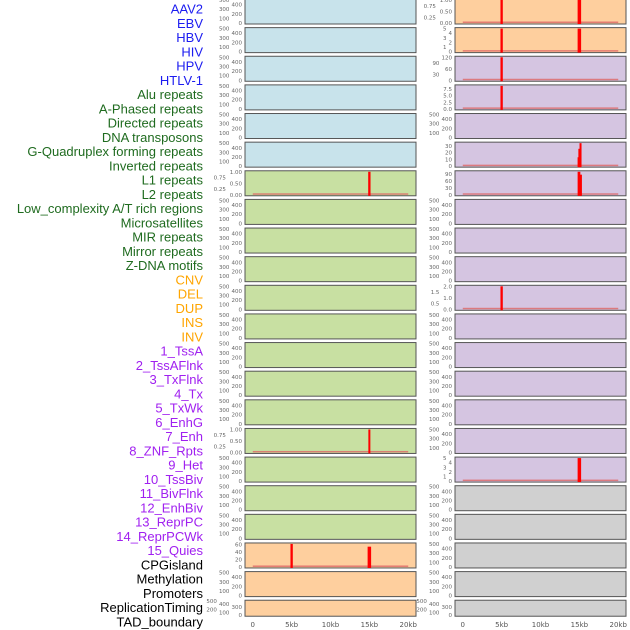 The width and height of the screenshot is (630, 630). Describe the element at coordinates (174, 479) in the screenshot. I see `track-label: 10_TssBiv` at that location.